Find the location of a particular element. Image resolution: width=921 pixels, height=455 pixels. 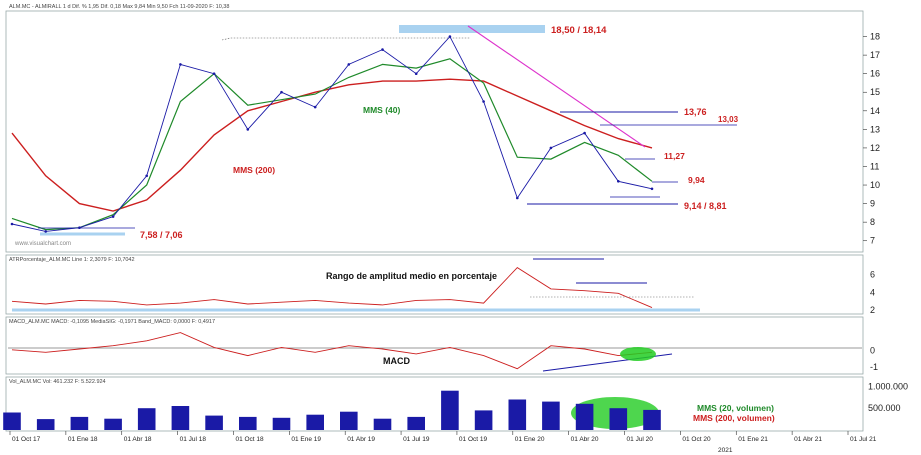

volume-y-tick-label: 500.000 is located at coordinates (884, 408).